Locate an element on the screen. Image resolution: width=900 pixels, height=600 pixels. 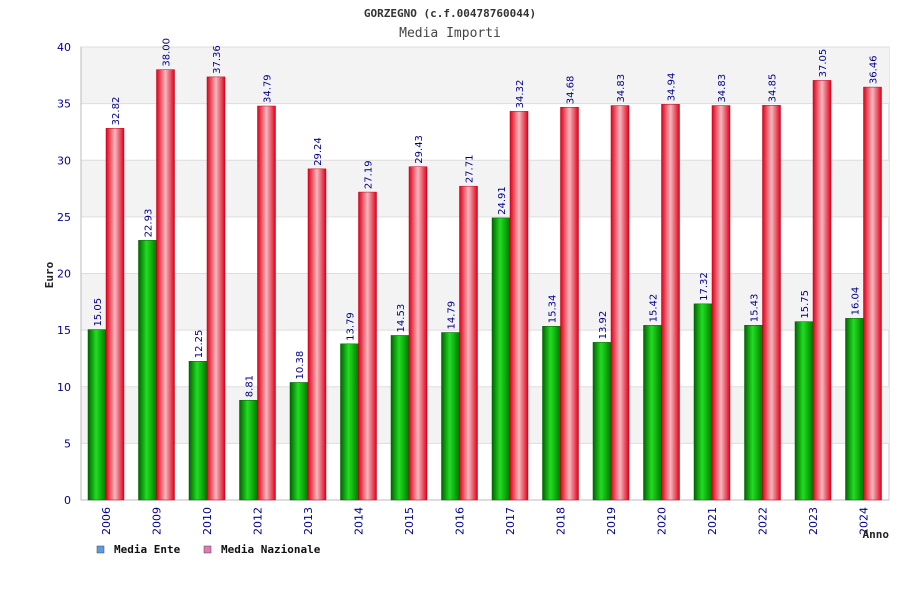
y-axis-label: Euro is located at coordinates (49, 274).